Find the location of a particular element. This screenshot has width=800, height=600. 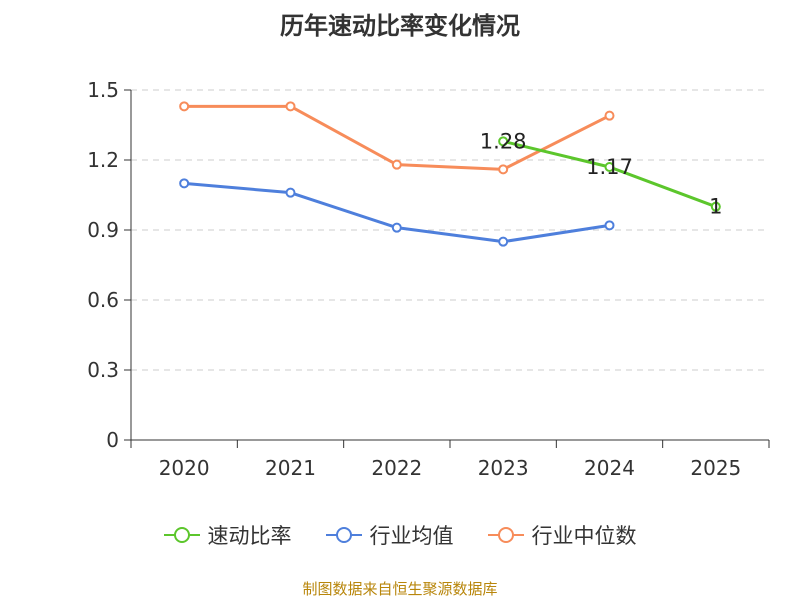

y-tick-label: 0.9 is located at coordinates (103, 230).